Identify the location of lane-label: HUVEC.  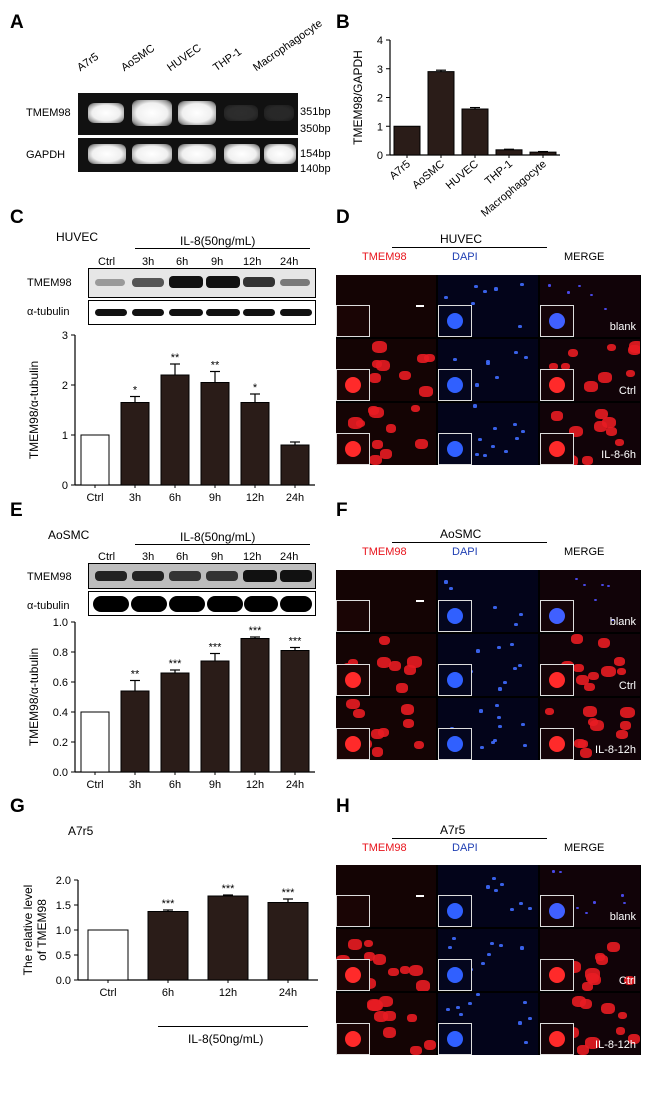
(184, 58).